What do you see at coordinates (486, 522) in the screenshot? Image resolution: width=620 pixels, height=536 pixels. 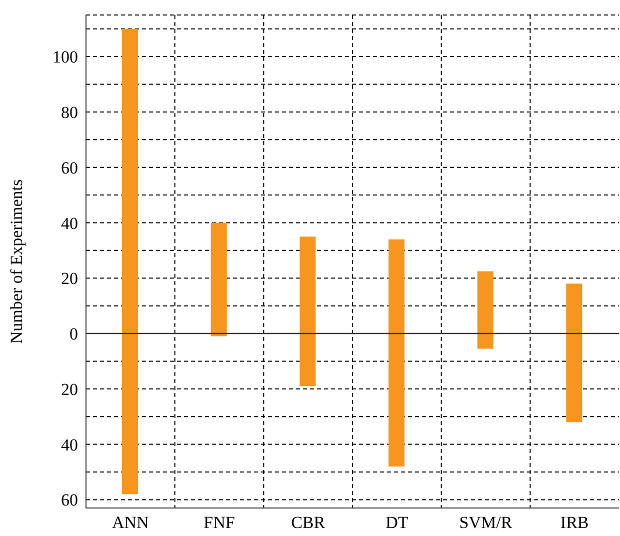 I see `x-tick-label: SVM/R` at bounding box center [486, 522].